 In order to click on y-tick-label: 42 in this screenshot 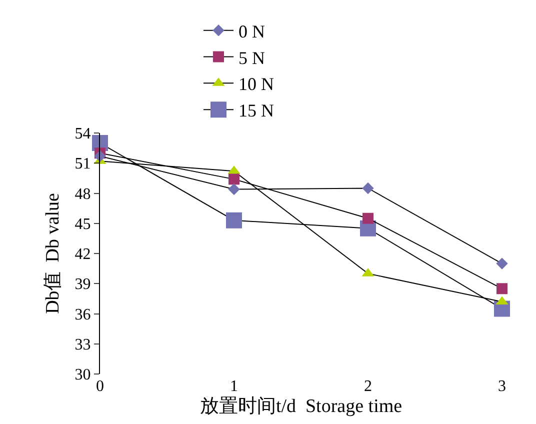, I will do `click(82, 255)`.